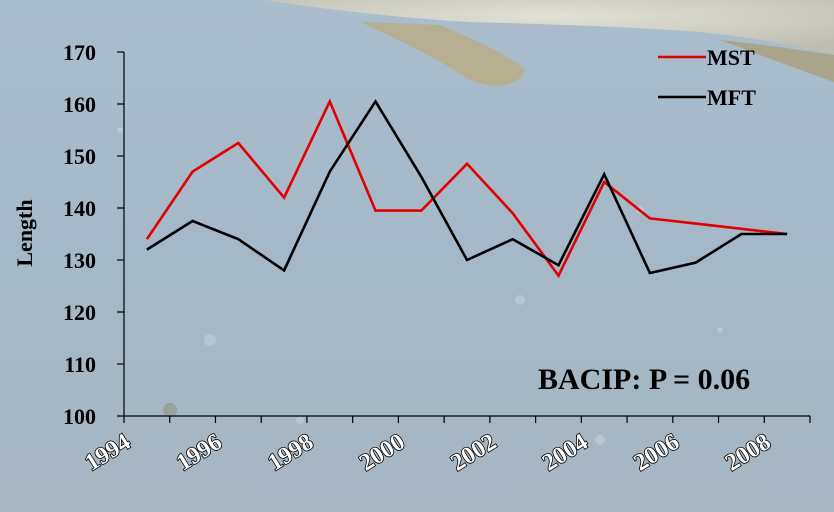 The width and height of the screenshot is (834, 512). I want to click on legend-label-mst: MST, so click(731, 57).